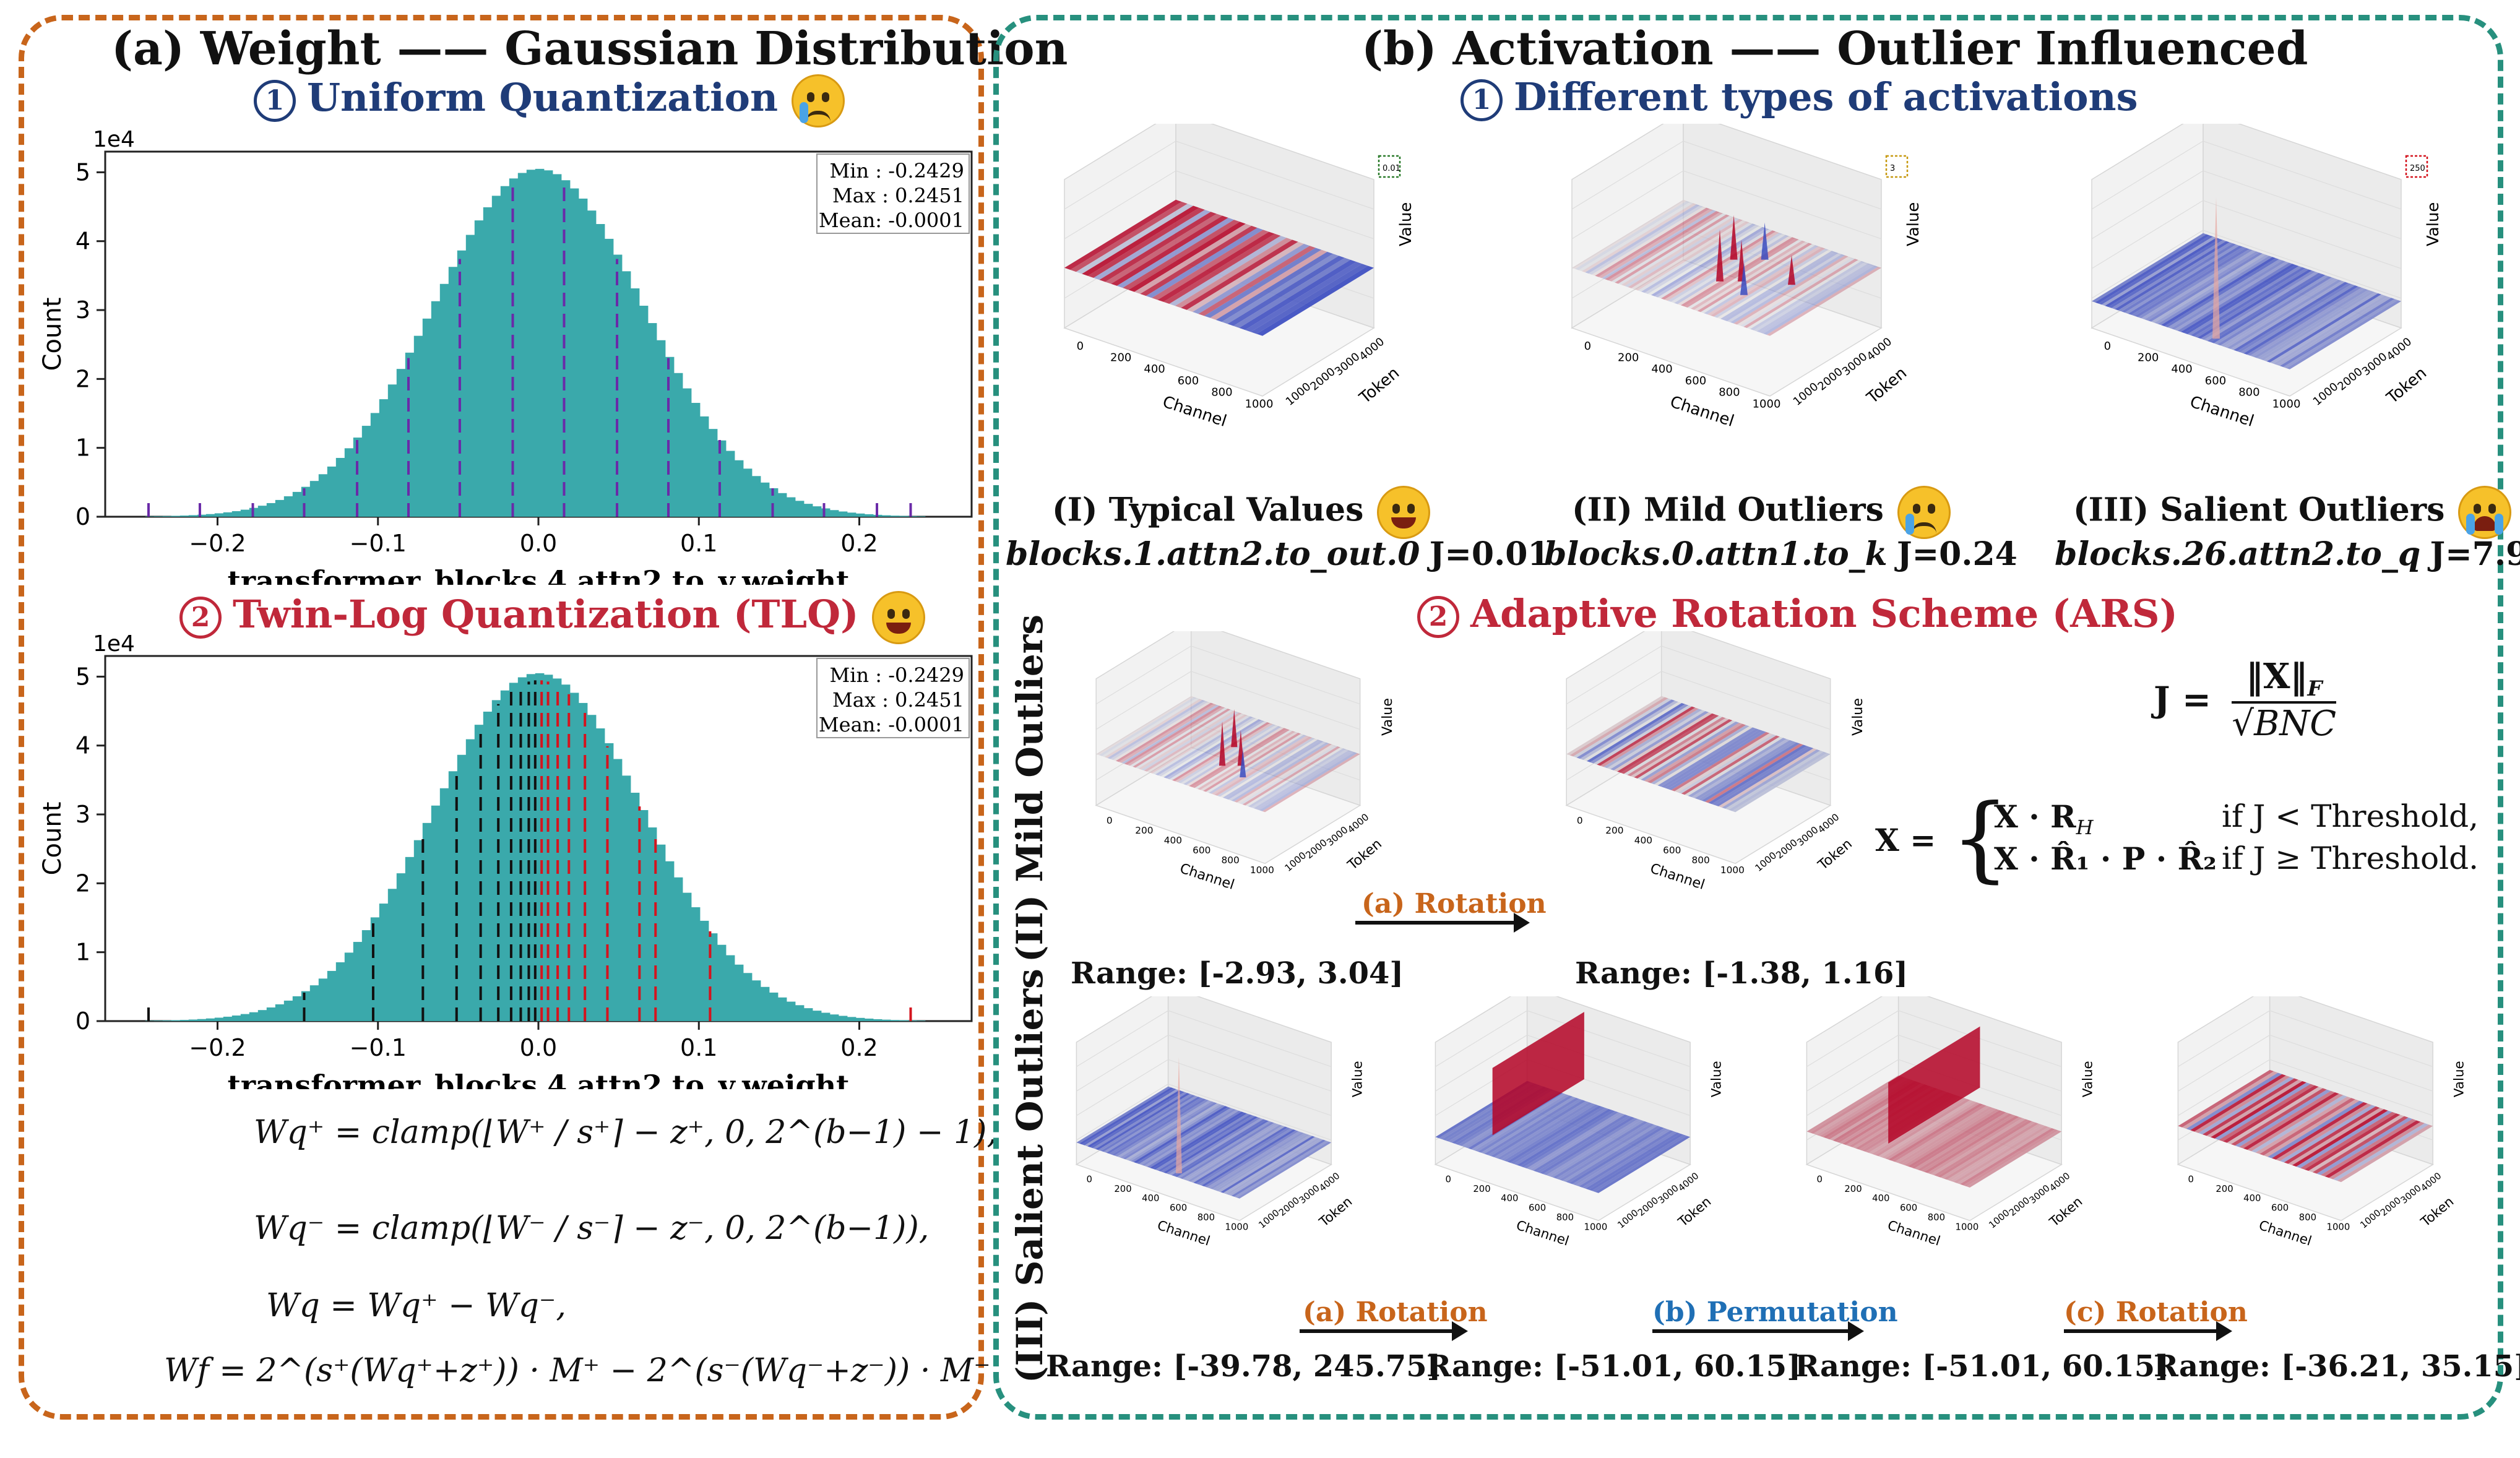  What do you see at coordinates (1391, 168) in the screenshot?
I see `zmax-label: 0.01` at bounding box center [1391, 168].